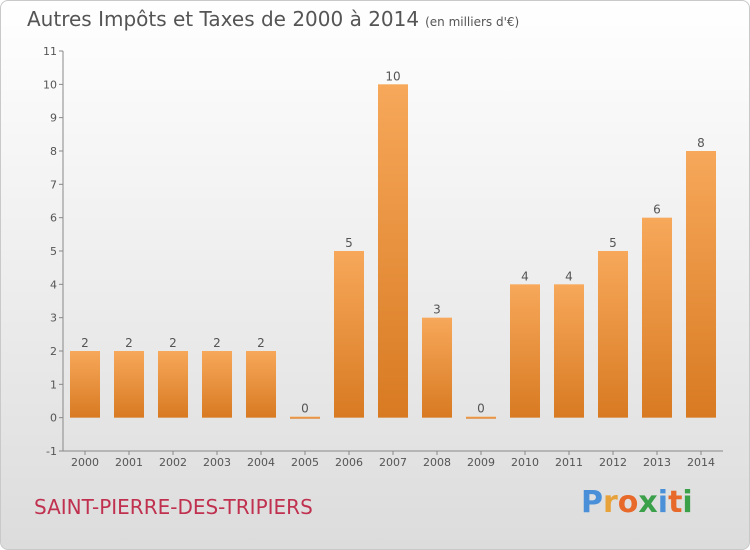 The height and width of the screenshot is (550, 750). Describe the element at coordinates (648, 502) in the screenshot. I see `logo-letter: x` at that location.